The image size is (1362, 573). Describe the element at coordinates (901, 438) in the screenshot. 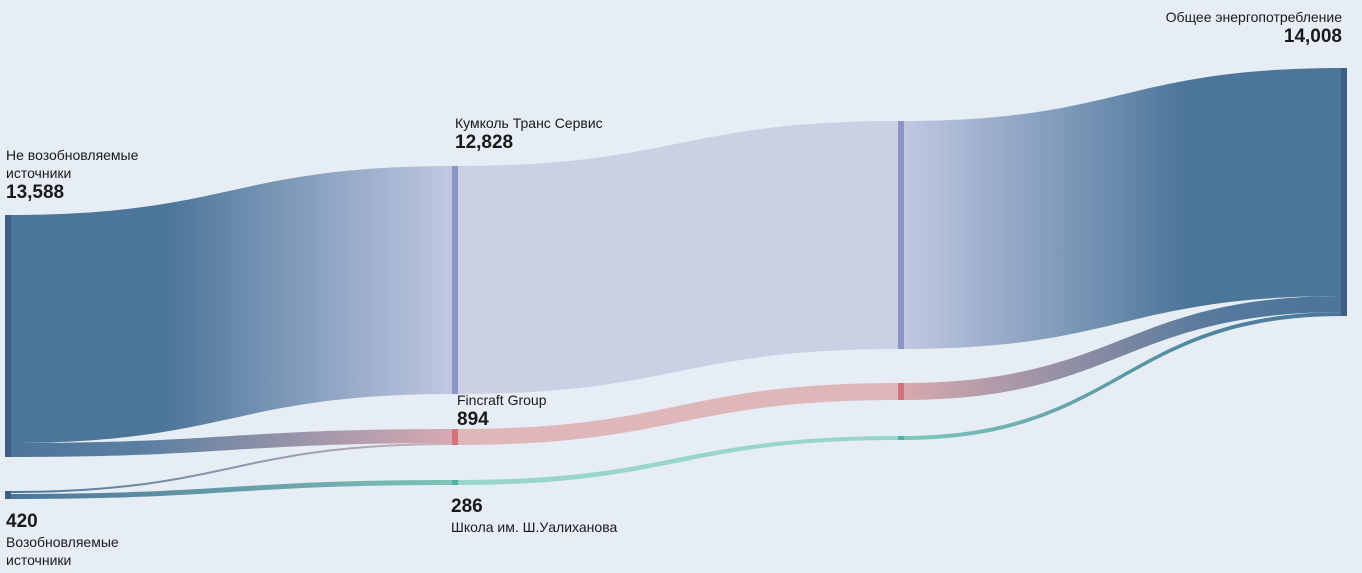

I see `node-bar-school-out` at that location.